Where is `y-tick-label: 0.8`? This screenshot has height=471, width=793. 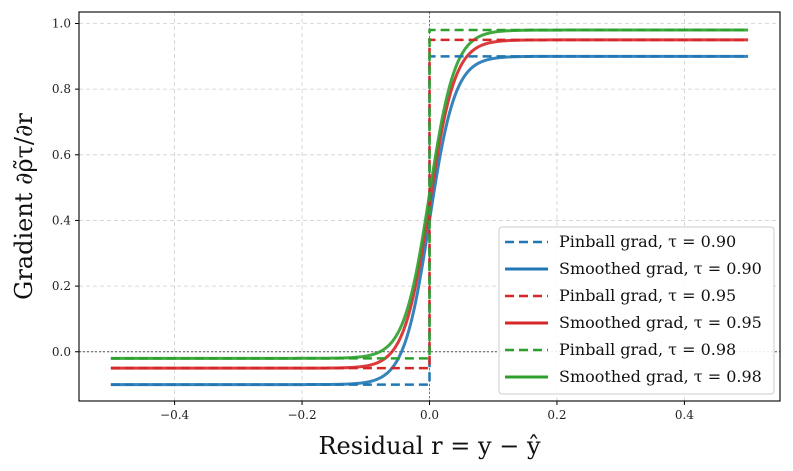 y-tick-label: 0.8 is located at coordinates (61, 89).